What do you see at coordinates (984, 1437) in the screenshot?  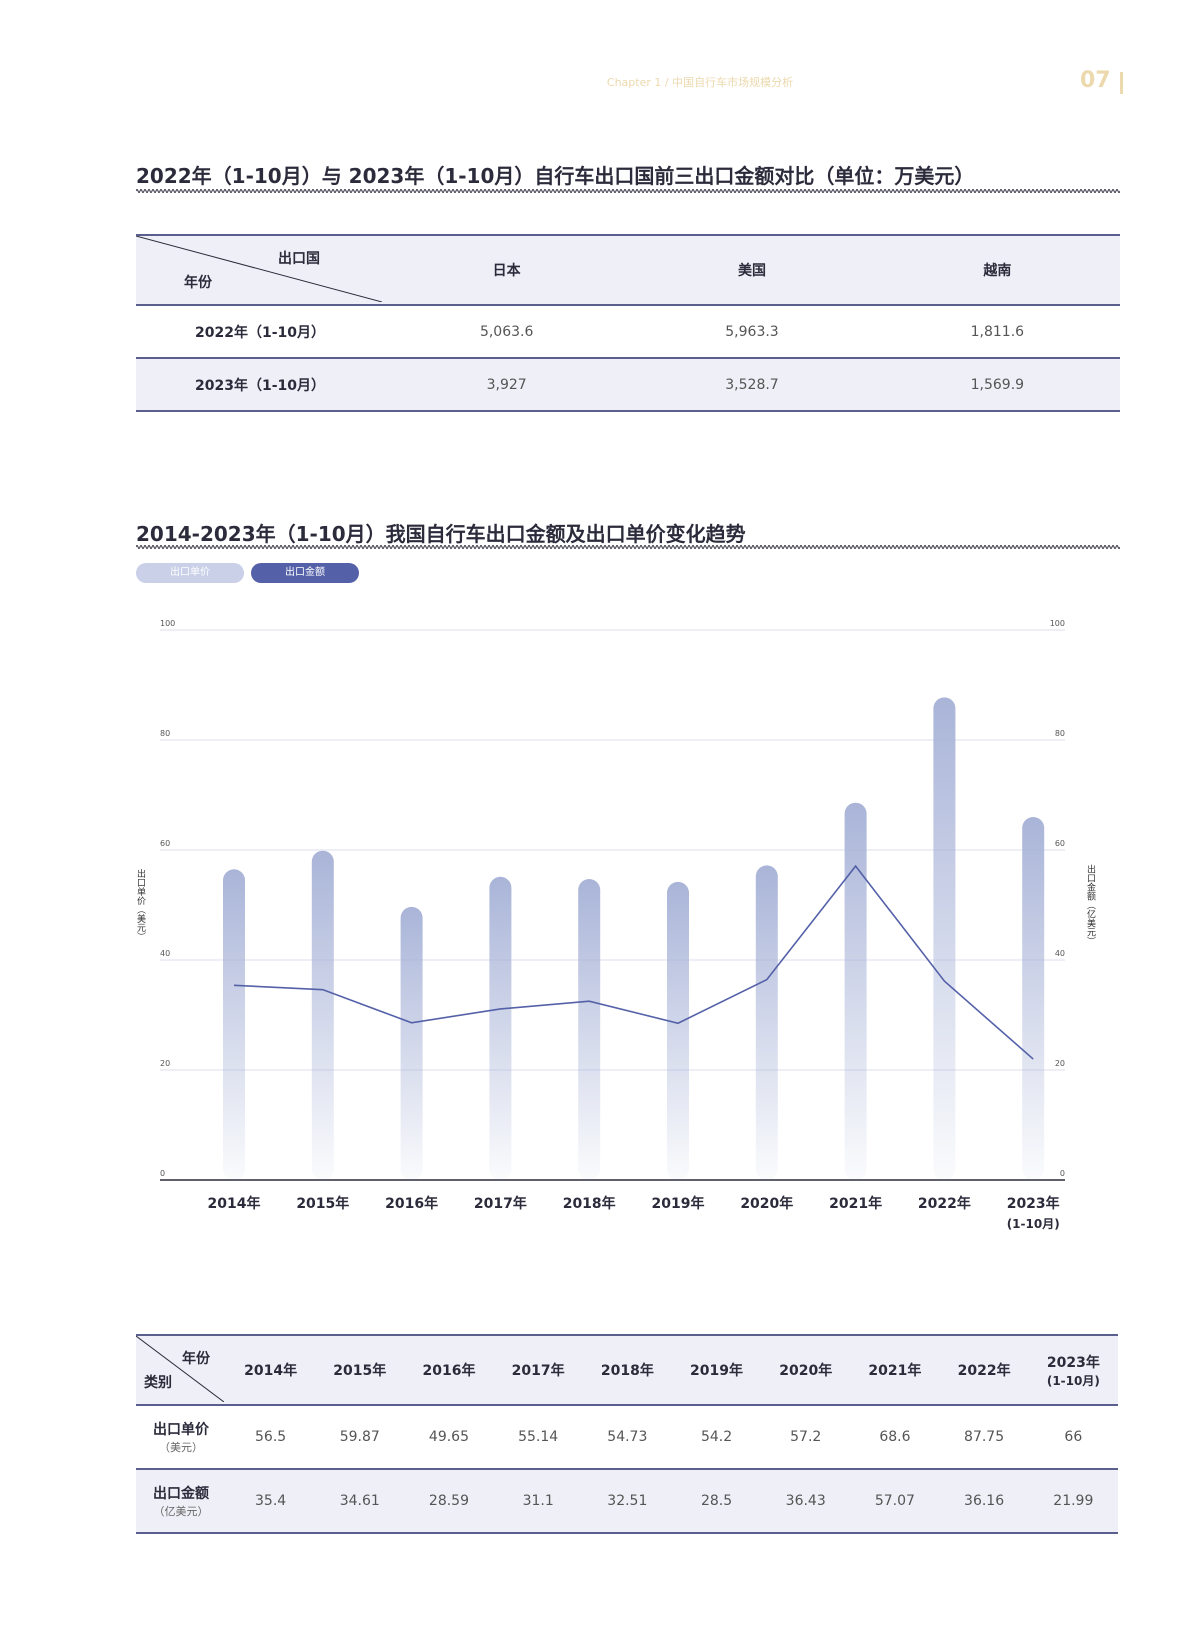 I see `table-cell: 87.75` at bounding box center [984, 1437].